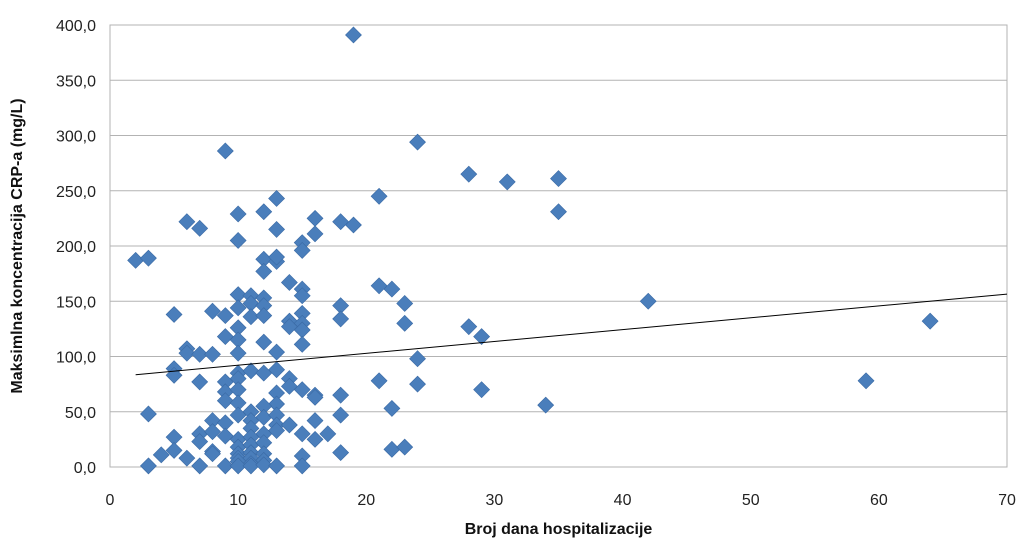  Describe the element at coordinates (751, 500) in the screenshot. I see `x-tick-label: 50` at that location.